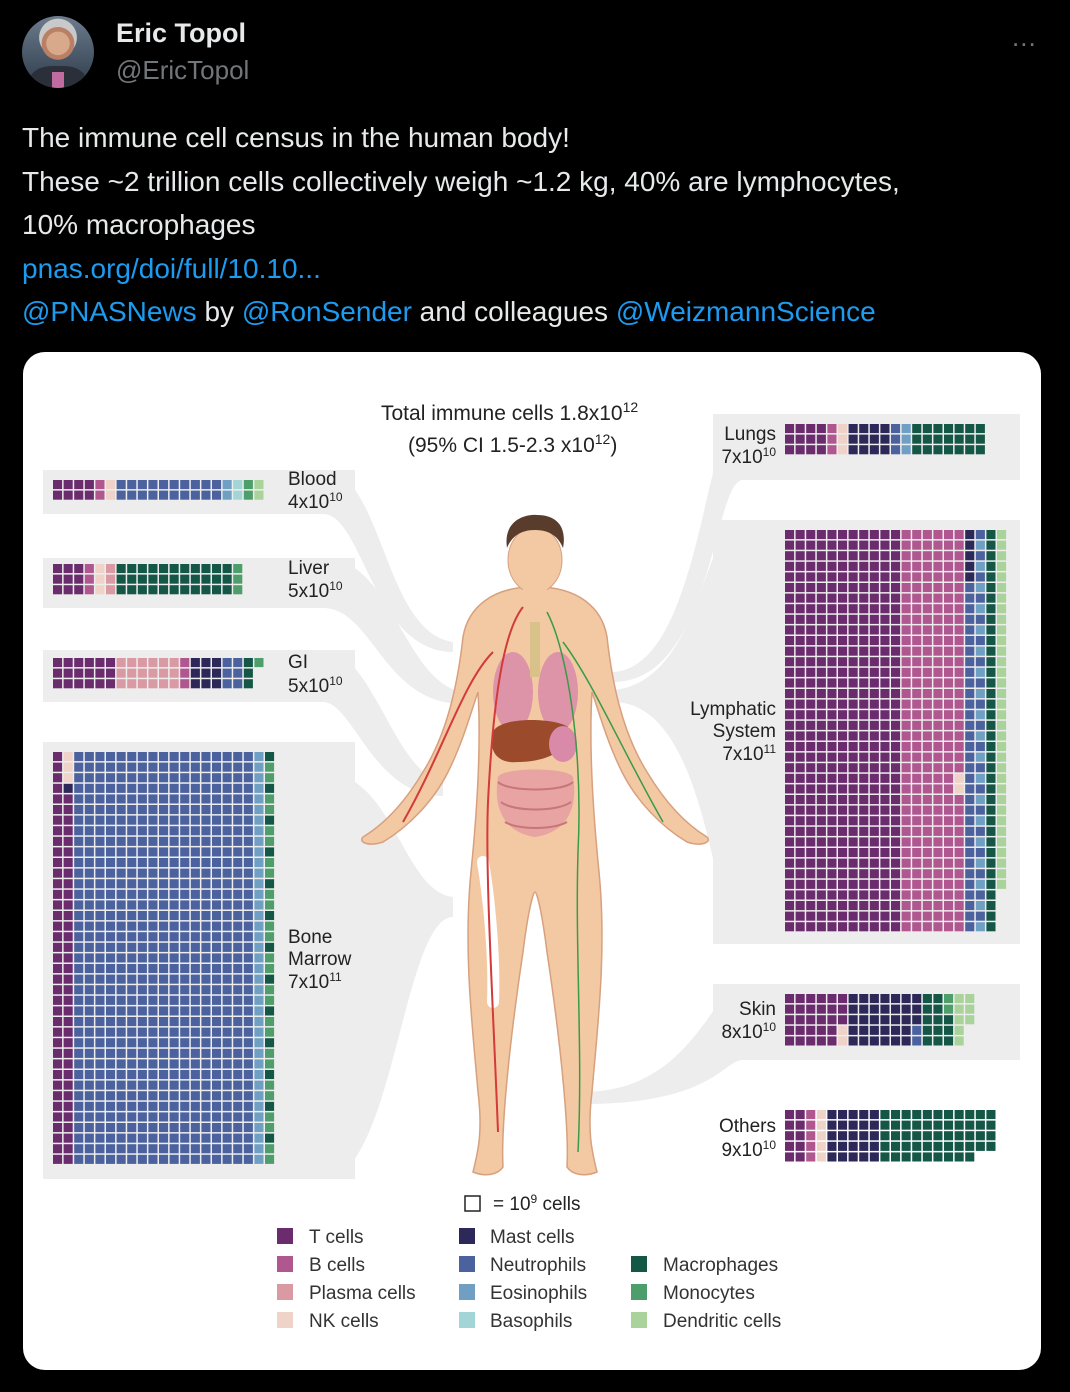 The height and width of the screenshot is (1392, 1070). Describe the element at coordinates (109, 311) in the screenshot. I see `mention-pnasnews: @PNASNews` at that location.